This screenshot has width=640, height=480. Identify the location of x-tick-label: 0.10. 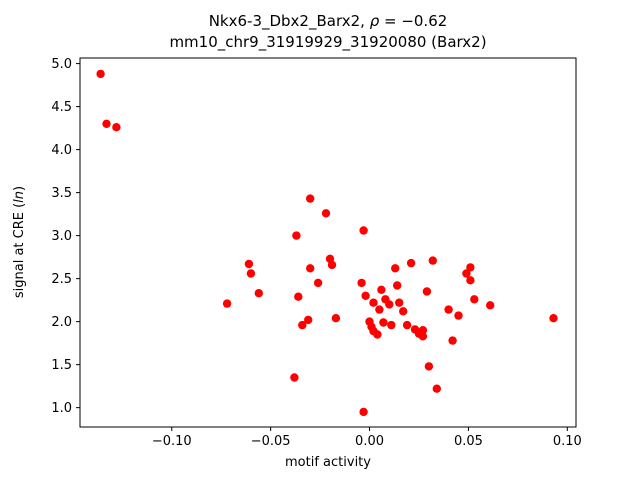
(567, 441).